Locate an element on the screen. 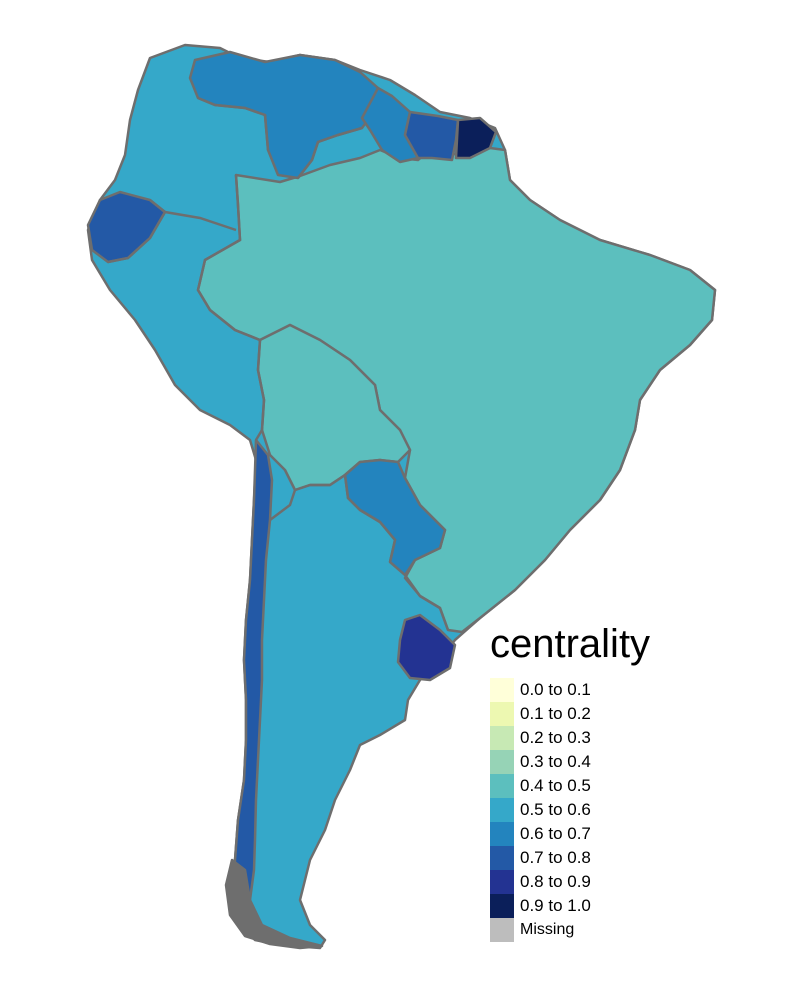 Image resolution: width=800 pixels, height=1000 pixels. legend-label: 0.4 to 0.5 is located at coordinates (555, 785).